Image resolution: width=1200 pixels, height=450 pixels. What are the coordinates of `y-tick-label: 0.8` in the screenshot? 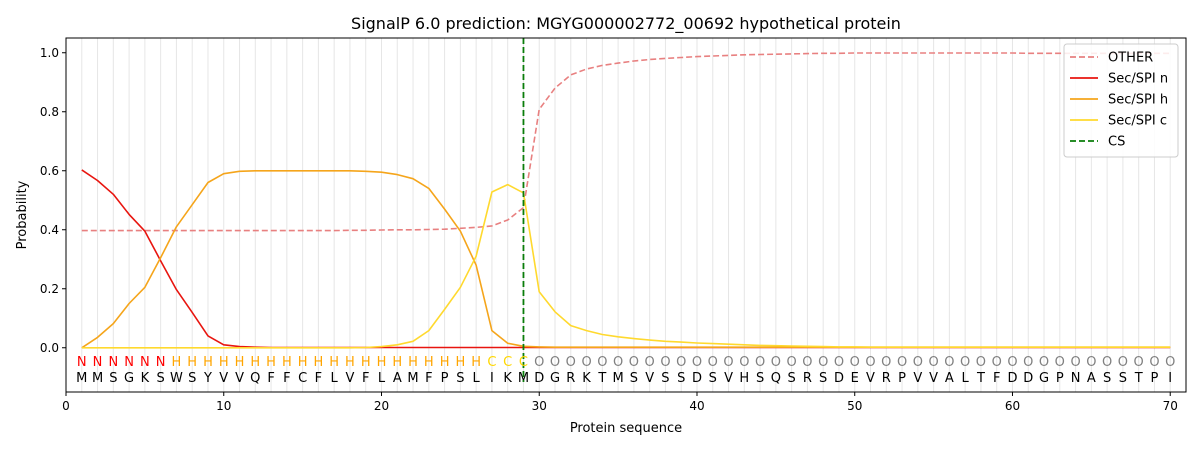 It's located at (49, 112).